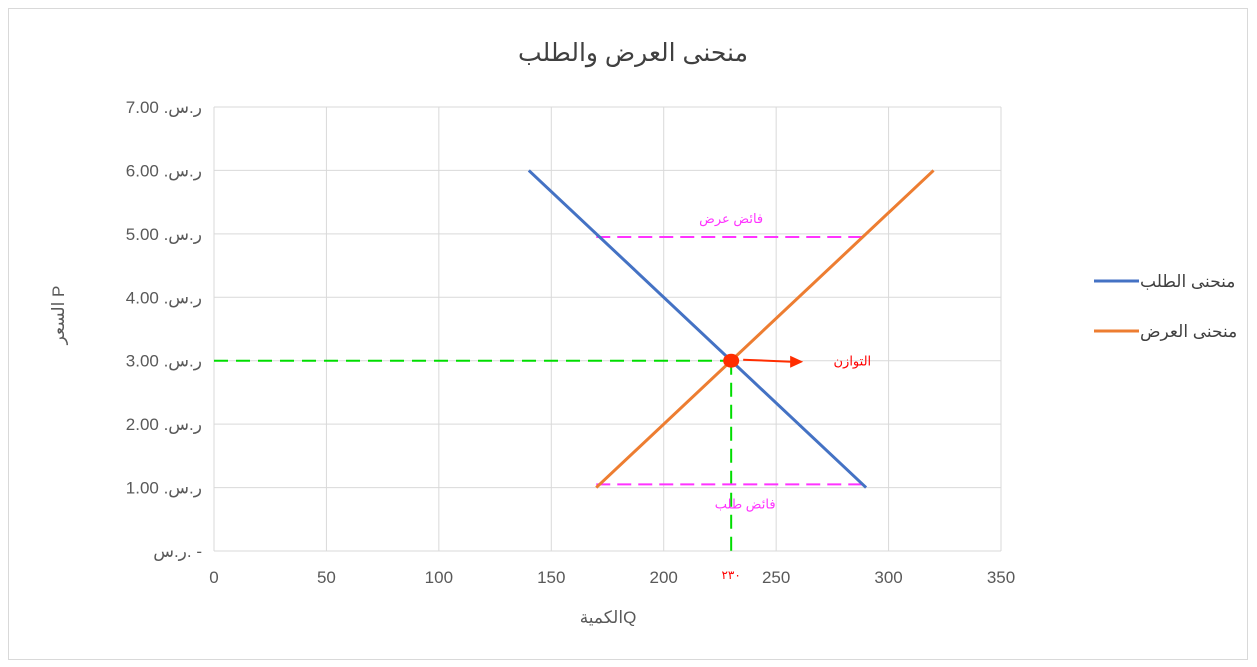  Describe the element at coordinates (797, 361) in the screenshot. I see `equilibrium-arrowhead` at that location.